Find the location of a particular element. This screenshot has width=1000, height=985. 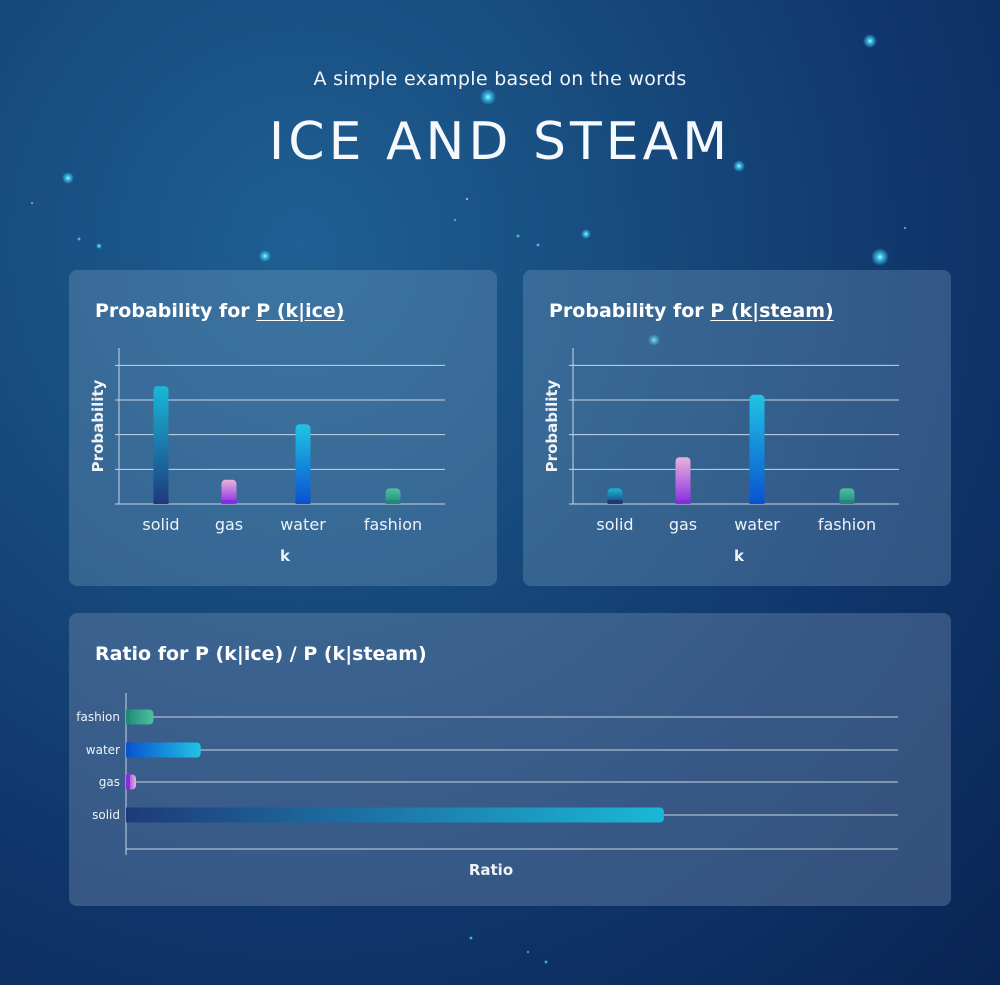

y-tick-label: gas is located at coordinates (109, 782).